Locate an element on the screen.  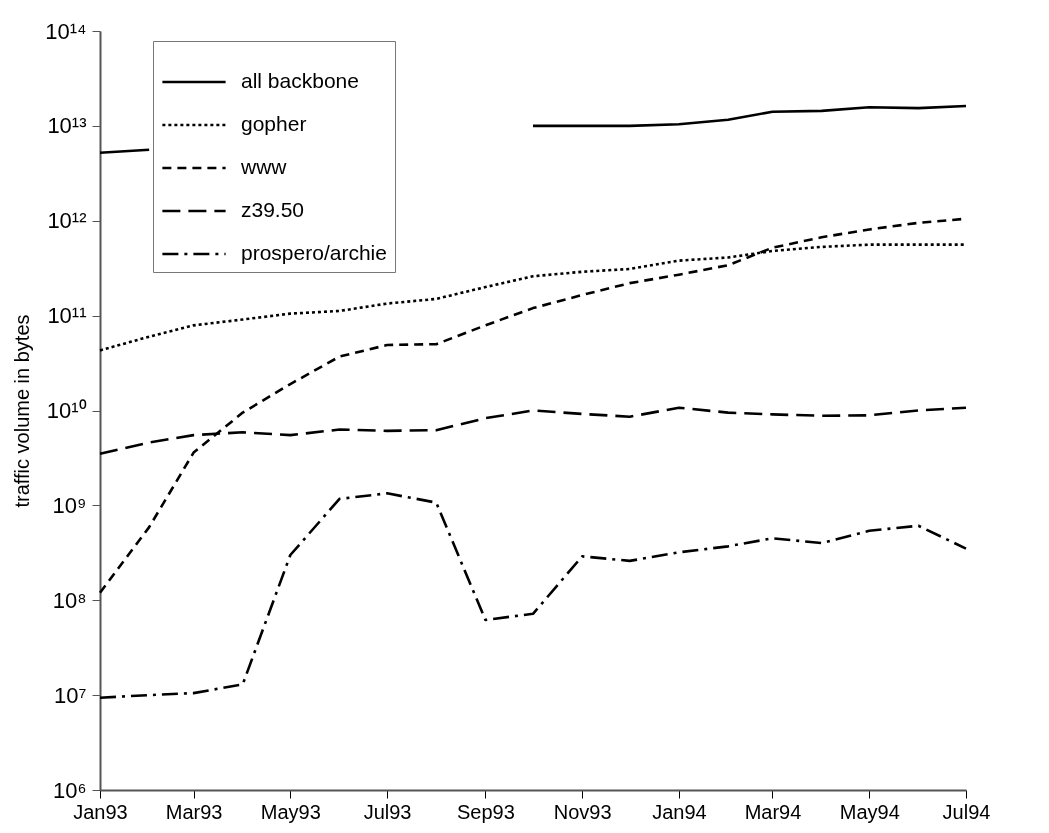
x-tick-label: Jan94 is located at coordinates (679, 811).